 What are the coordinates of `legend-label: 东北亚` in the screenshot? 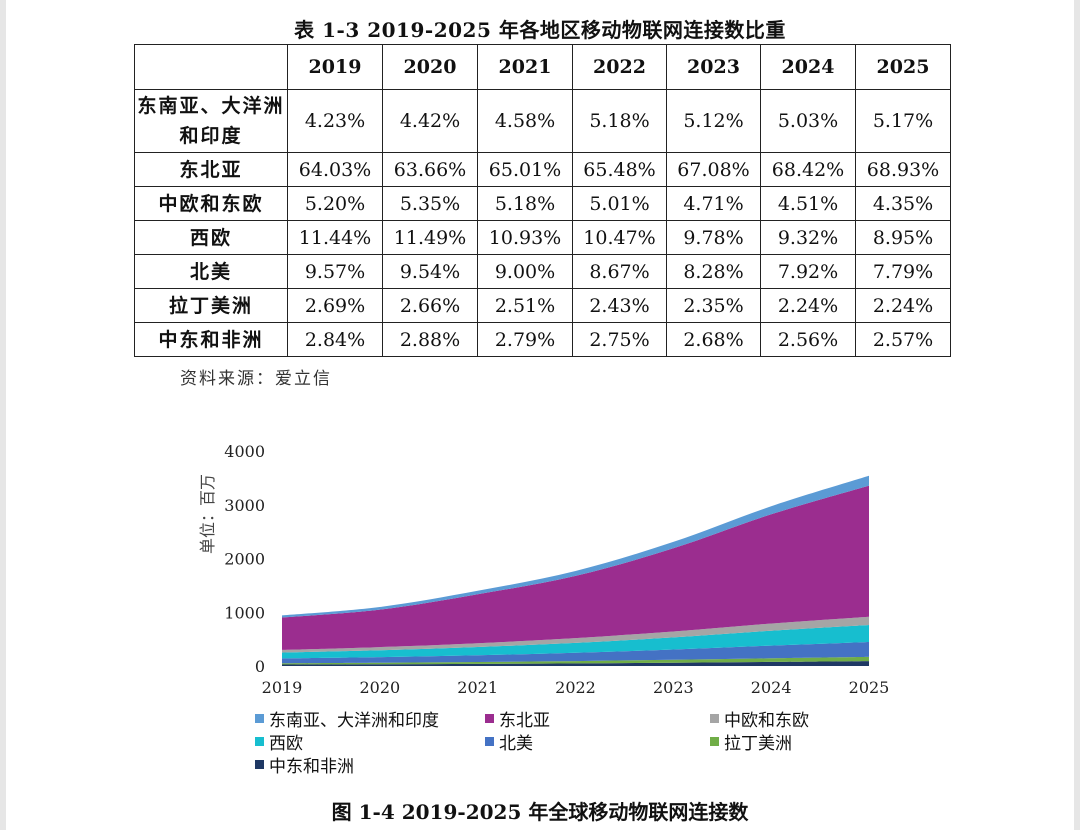 It's located at (524, 721).